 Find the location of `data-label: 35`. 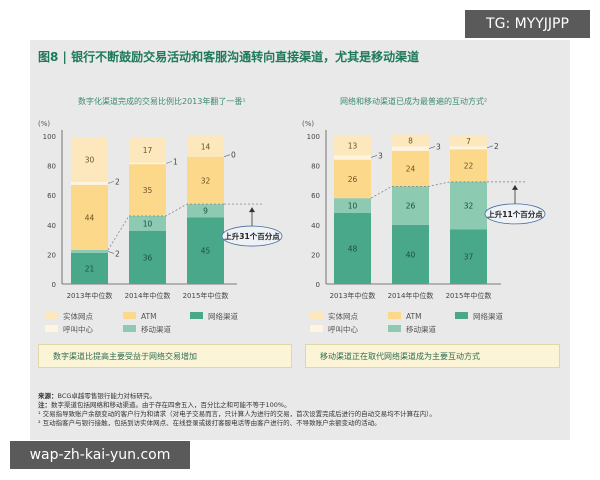

data-label: 35 is located at coordinates (148, 190).